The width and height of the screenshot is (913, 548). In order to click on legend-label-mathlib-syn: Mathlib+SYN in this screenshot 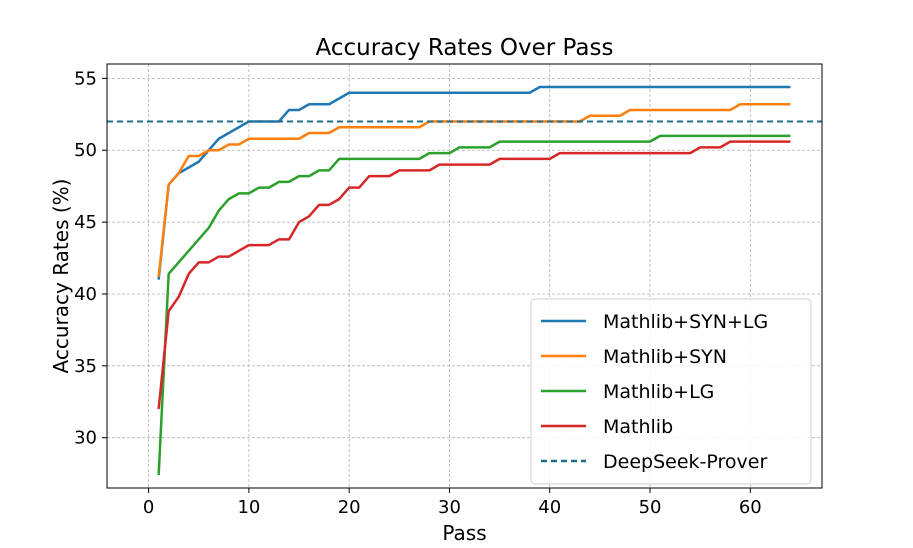, I will do `click(665, 357)`.